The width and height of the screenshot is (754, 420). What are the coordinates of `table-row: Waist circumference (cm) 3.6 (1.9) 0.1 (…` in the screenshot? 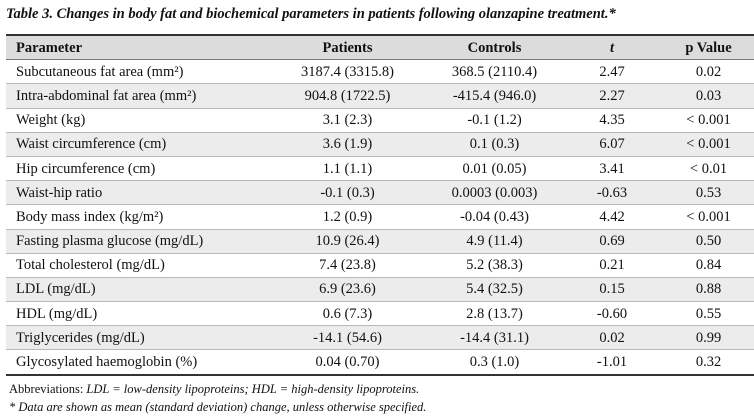 It's located at (380, 144).